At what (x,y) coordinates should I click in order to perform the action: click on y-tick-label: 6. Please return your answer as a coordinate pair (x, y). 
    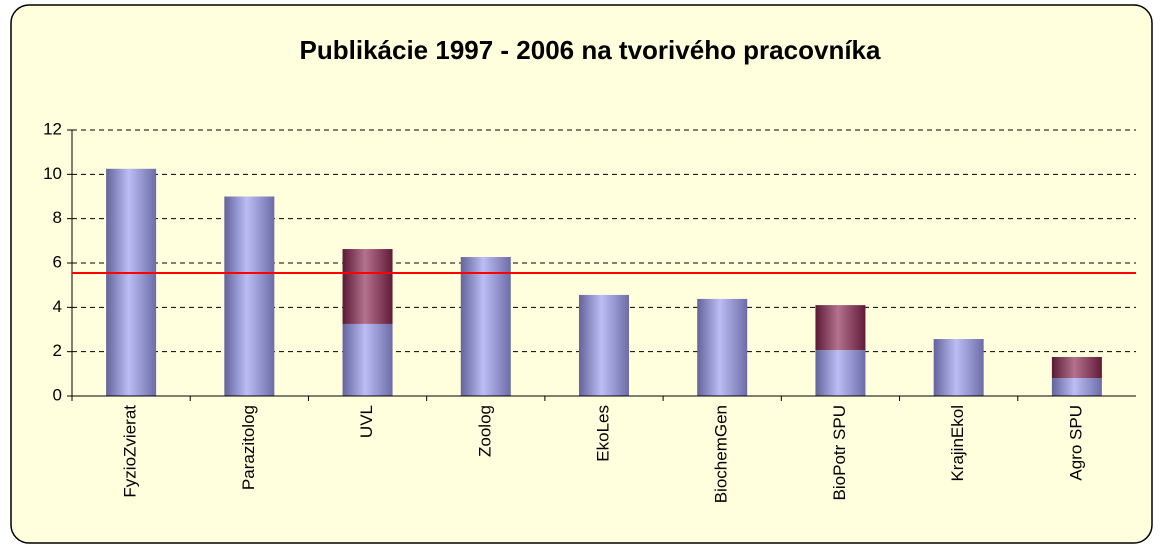
    Looking at the image, I should click on (57, 261).